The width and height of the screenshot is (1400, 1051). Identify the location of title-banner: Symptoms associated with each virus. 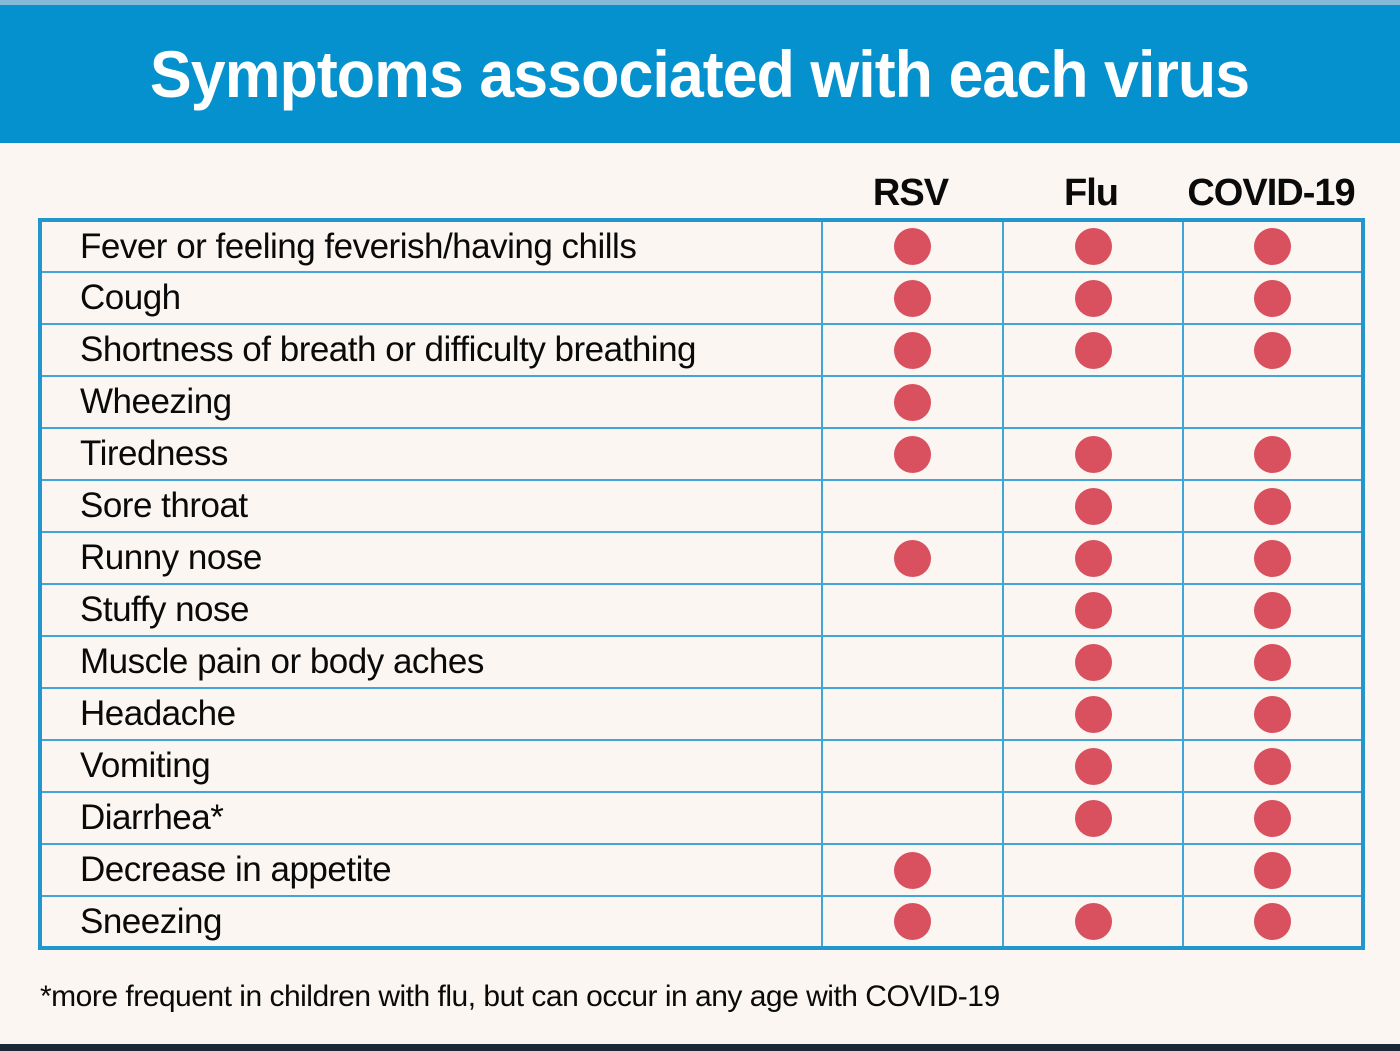
(700, 74).